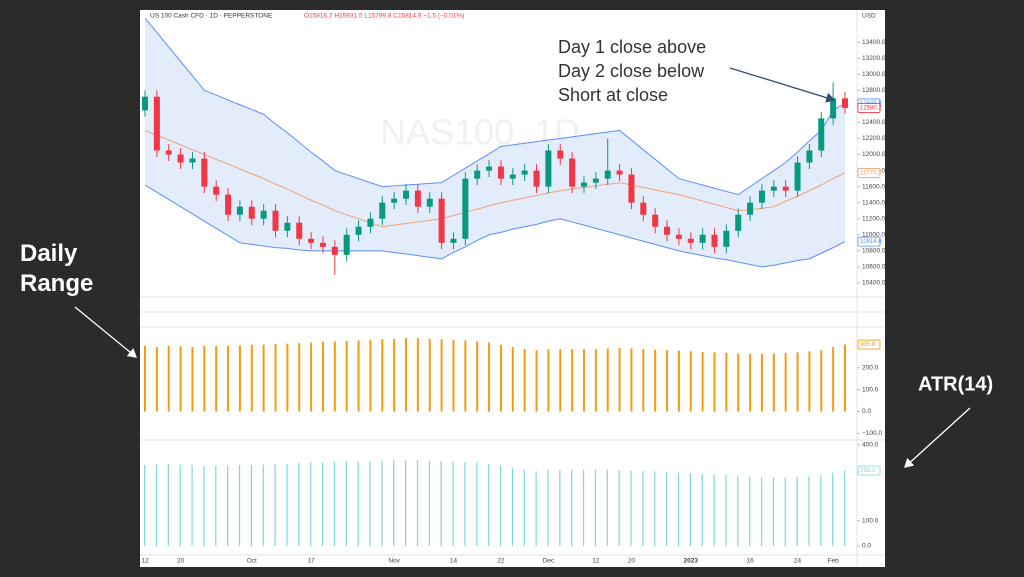 Image resolution: width=1024 pixels, height=577 pixels. What do you see at coordinates (56, 268) in the screenshot?
I see `range-annotation: Daily Range` at bounding box center [56, 268].